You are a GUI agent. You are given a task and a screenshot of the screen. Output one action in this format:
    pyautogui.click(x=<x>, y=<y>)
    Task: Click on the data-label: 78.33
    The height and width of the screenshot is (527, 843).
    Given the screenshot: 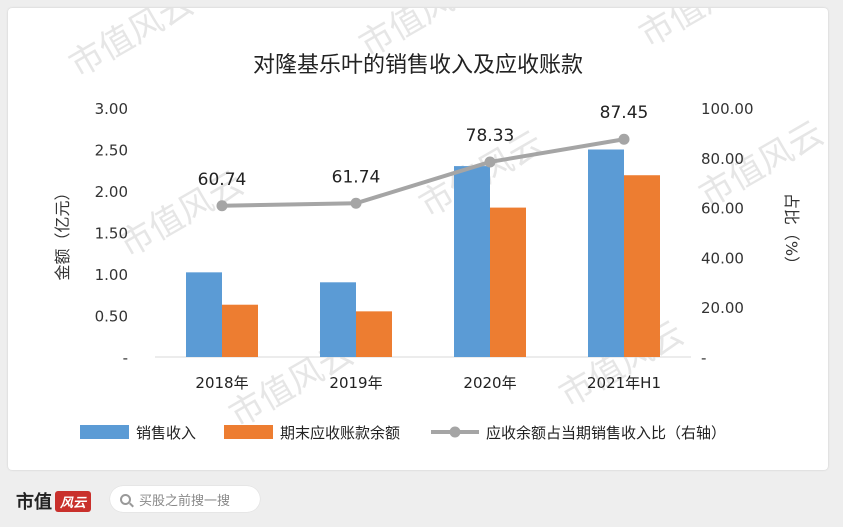 What is the action you would take?
    pyautogui.click(x=490, y=136)
    